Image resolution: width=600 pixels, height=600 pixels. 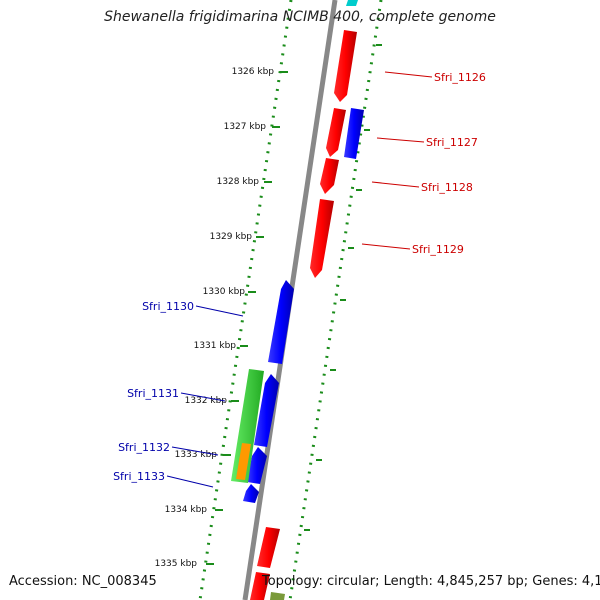 What do you see at coordinates (139, 476) in the screenshot?
I see `gene-label-sfri-1133: Sfri_1133` at bounding box center [139, 476].